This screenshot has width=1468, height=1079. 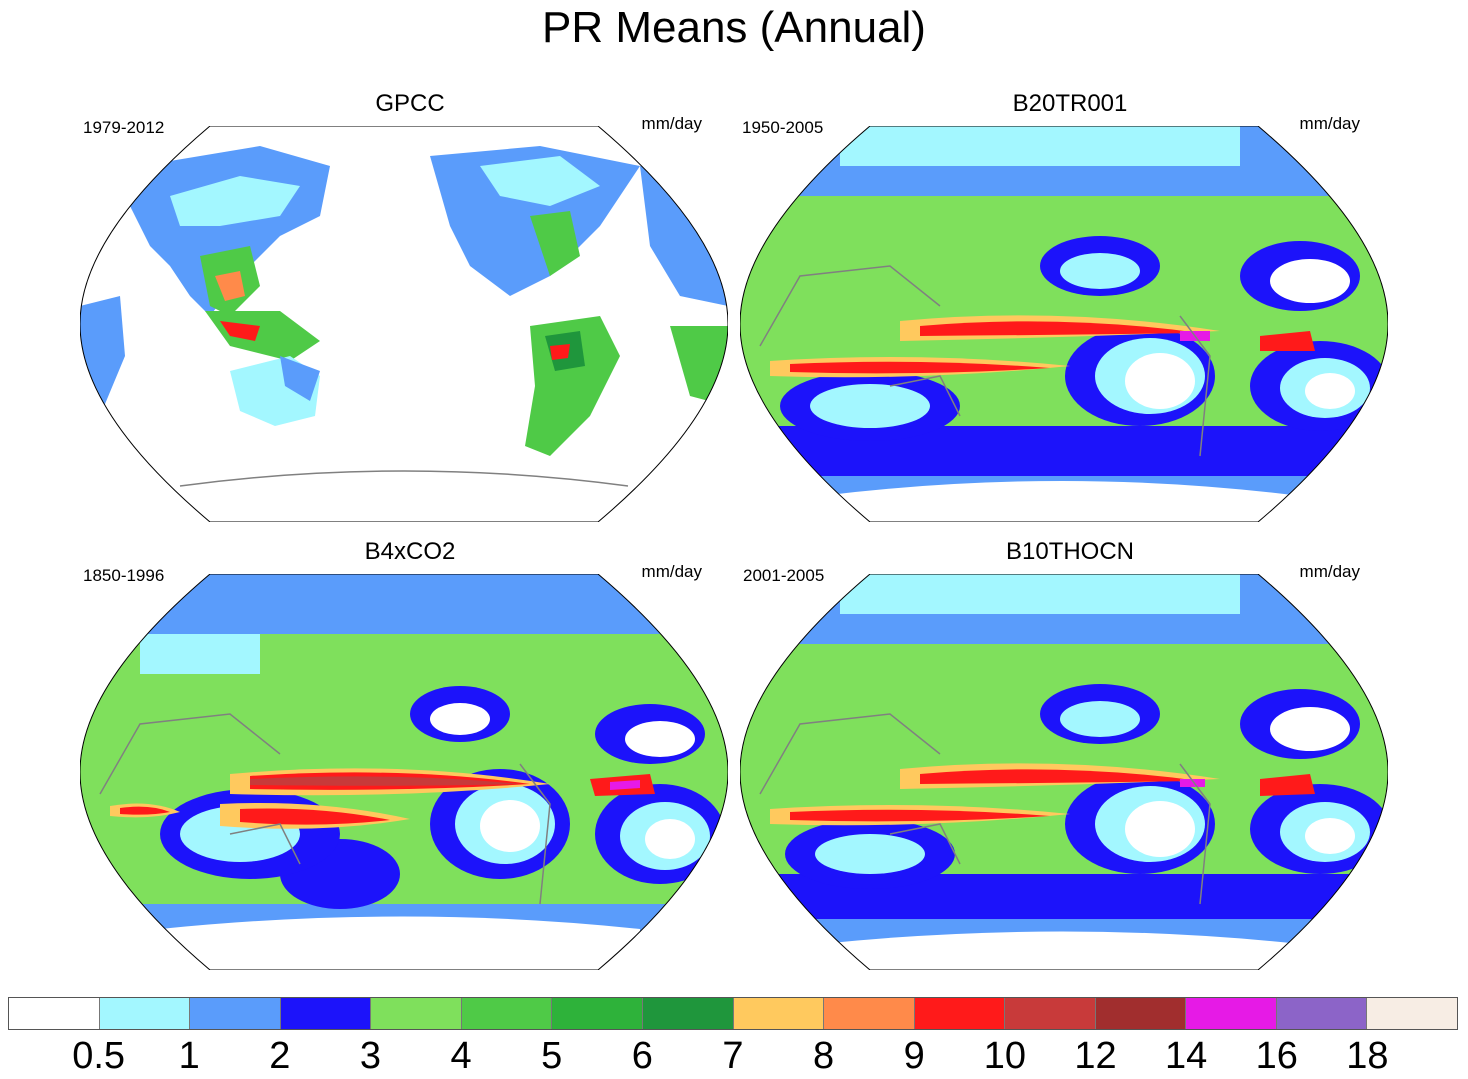 I want to click on panel-period: 1950-2005, so click(x=783, y=127).